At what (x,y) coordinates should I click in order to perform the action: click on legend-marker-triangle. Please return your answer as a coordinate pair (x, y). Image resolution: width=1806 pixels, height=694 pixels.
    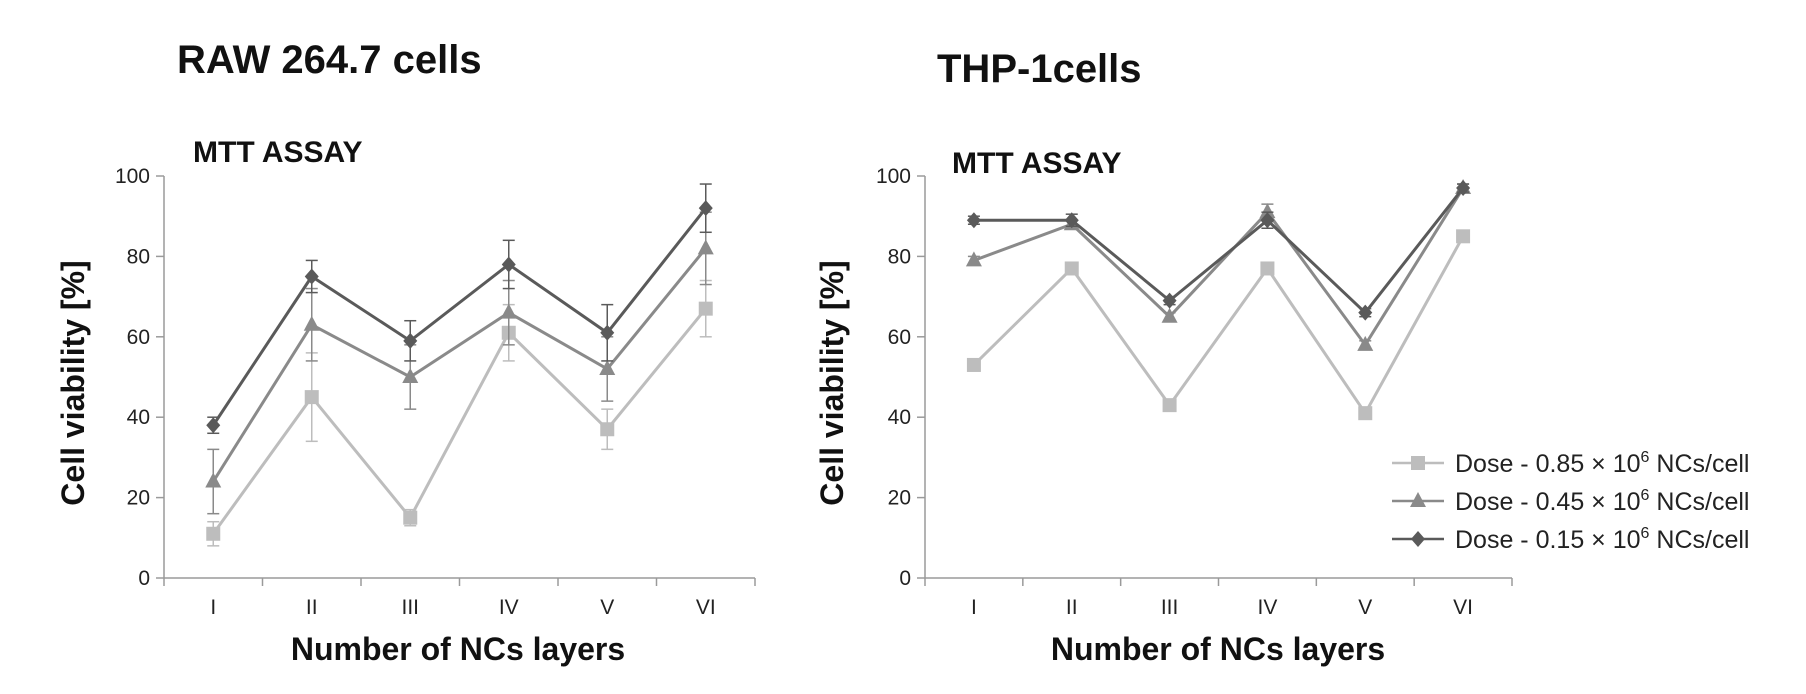
    Looking at the image, I should click on (1418, 499).